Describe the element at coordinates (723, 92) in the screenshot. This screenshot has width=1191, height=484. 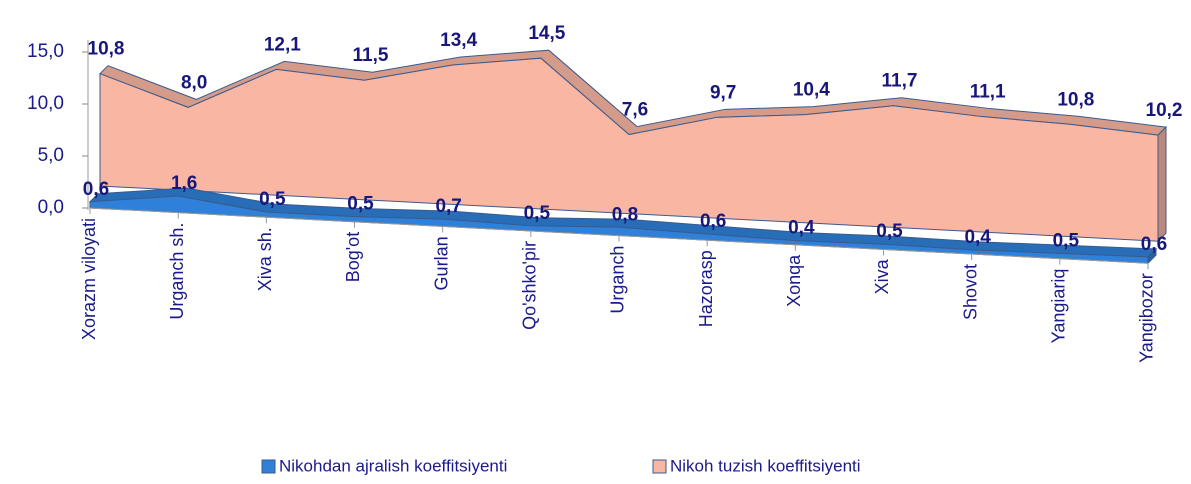
I see `value-label: 9,7` at that location.